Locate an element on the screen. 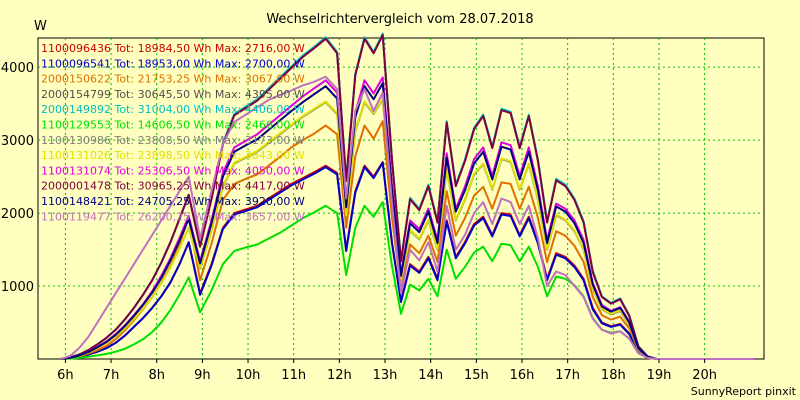  x-tick-label: 16h is located at coordinates (522, 375).